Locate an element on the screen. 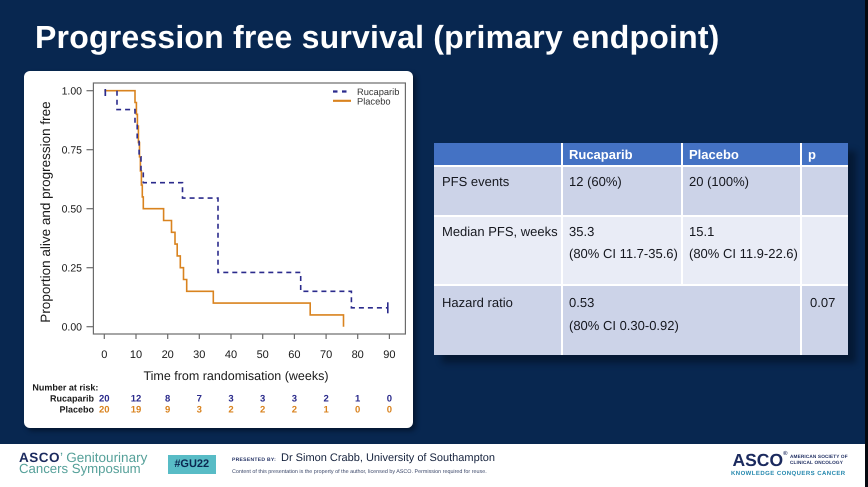 Image resolution: width=868 pixels, height=487 pixels. svg-text:Time from randomisation (weeks: Time from randomisation (weeks) is located at coordinates (235, 376).